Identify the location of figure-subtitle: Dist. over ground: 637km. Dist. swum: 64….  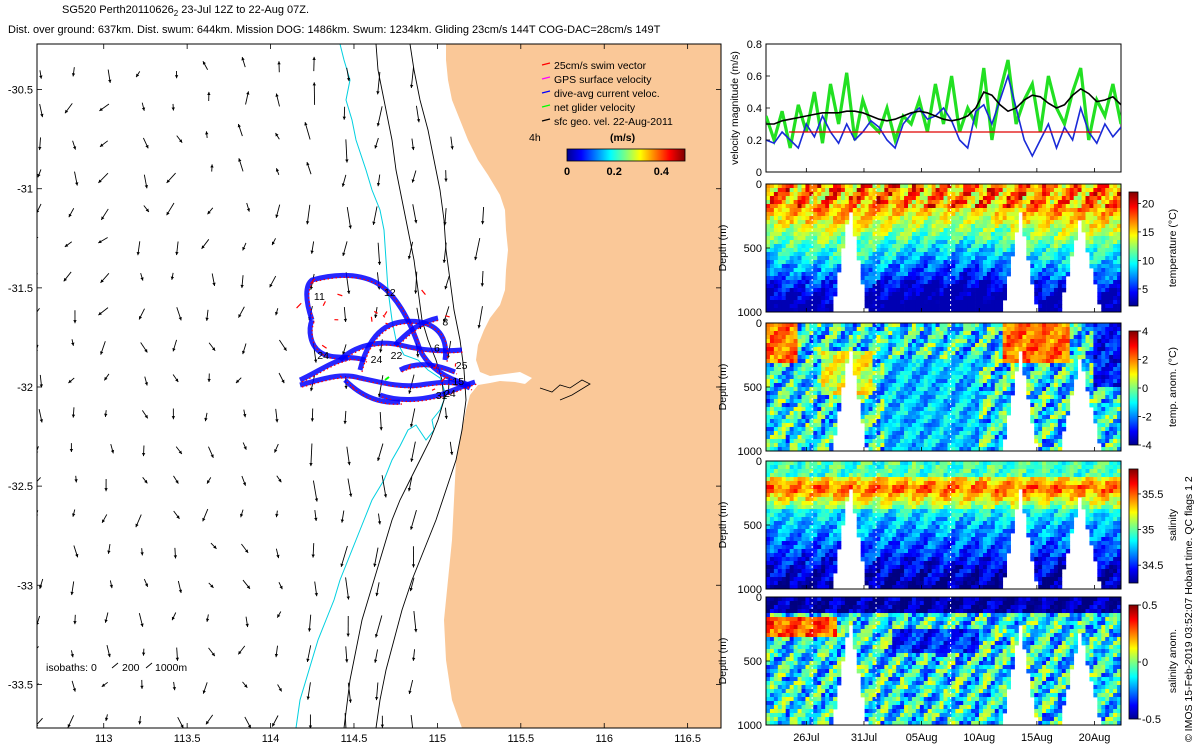
(334, 30).